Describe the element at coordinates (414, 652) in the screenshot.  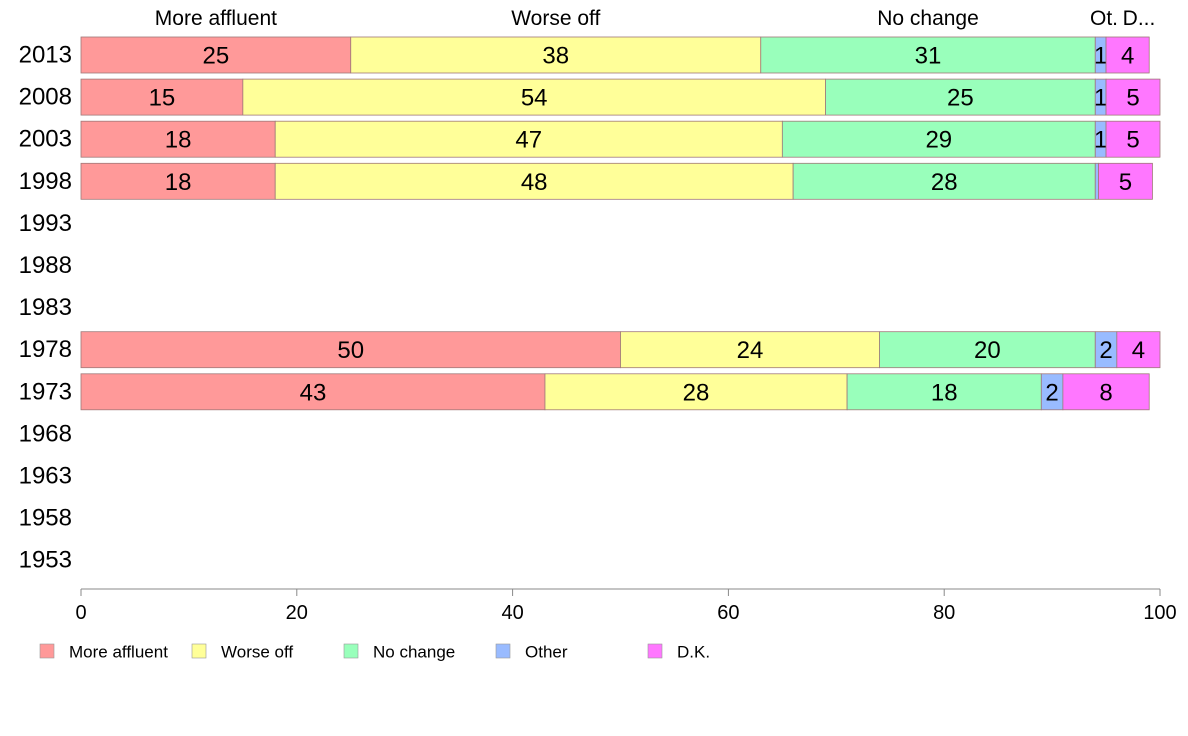
I see `legend-label: No change` at that location.